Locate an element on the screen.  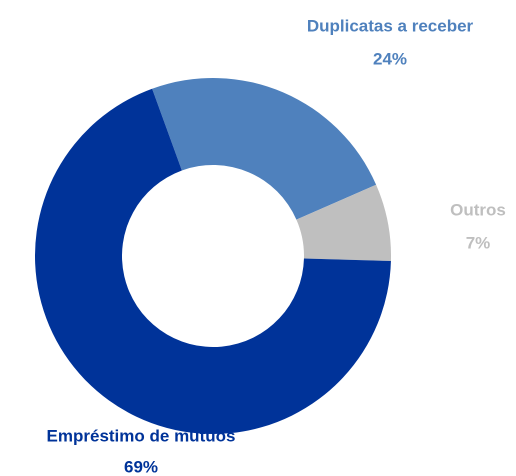
slice-value-label: 24% is located at coordinates (390, 58).